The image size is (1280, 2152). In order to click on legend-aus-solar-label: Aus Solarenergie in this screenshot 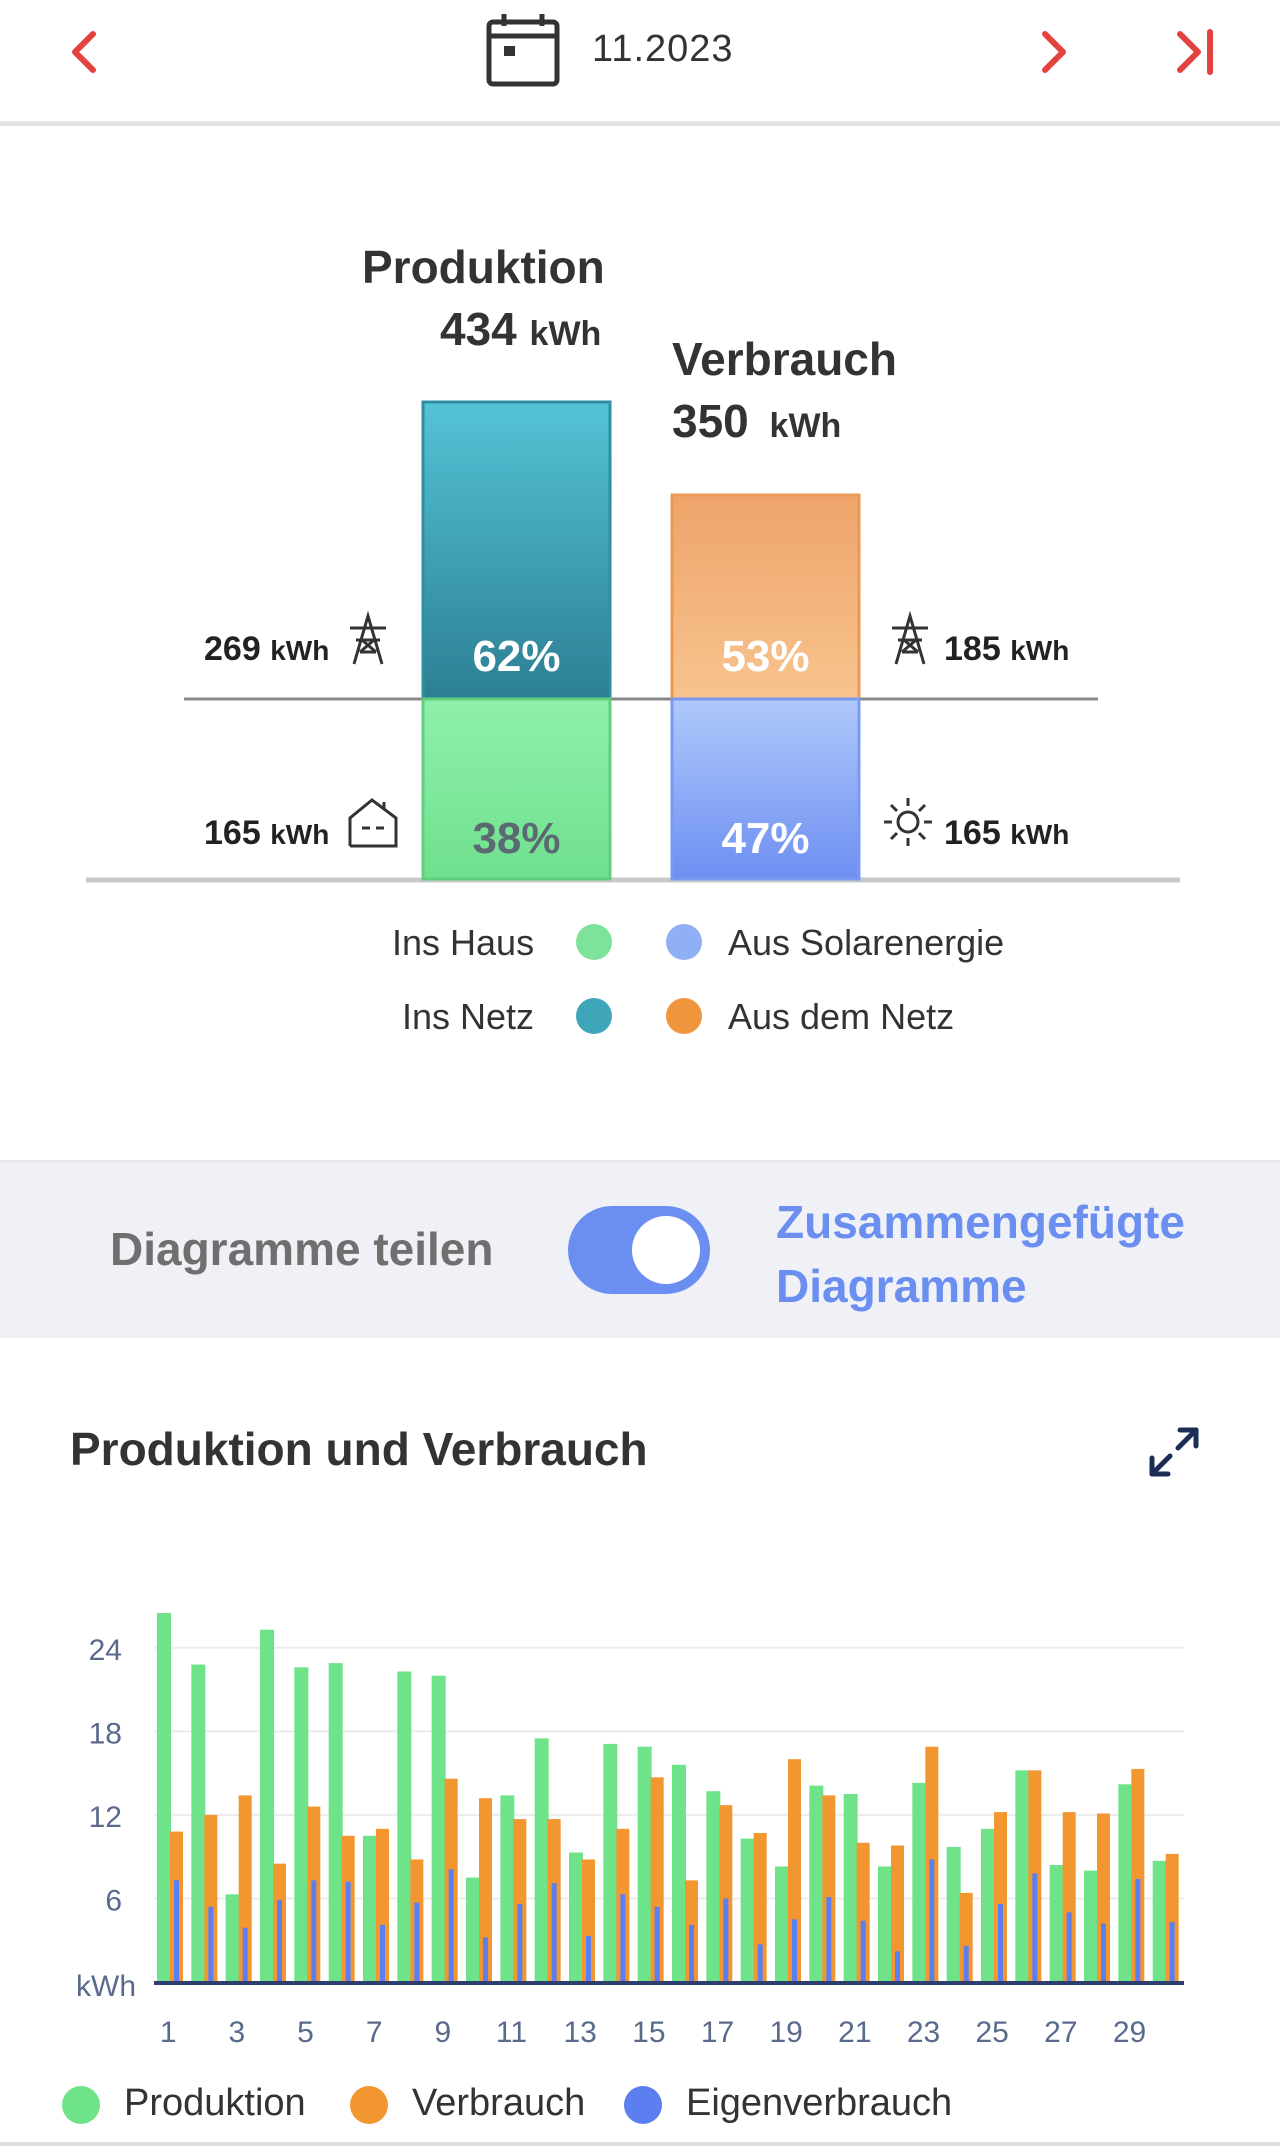, I will do `click(866, 942)`.